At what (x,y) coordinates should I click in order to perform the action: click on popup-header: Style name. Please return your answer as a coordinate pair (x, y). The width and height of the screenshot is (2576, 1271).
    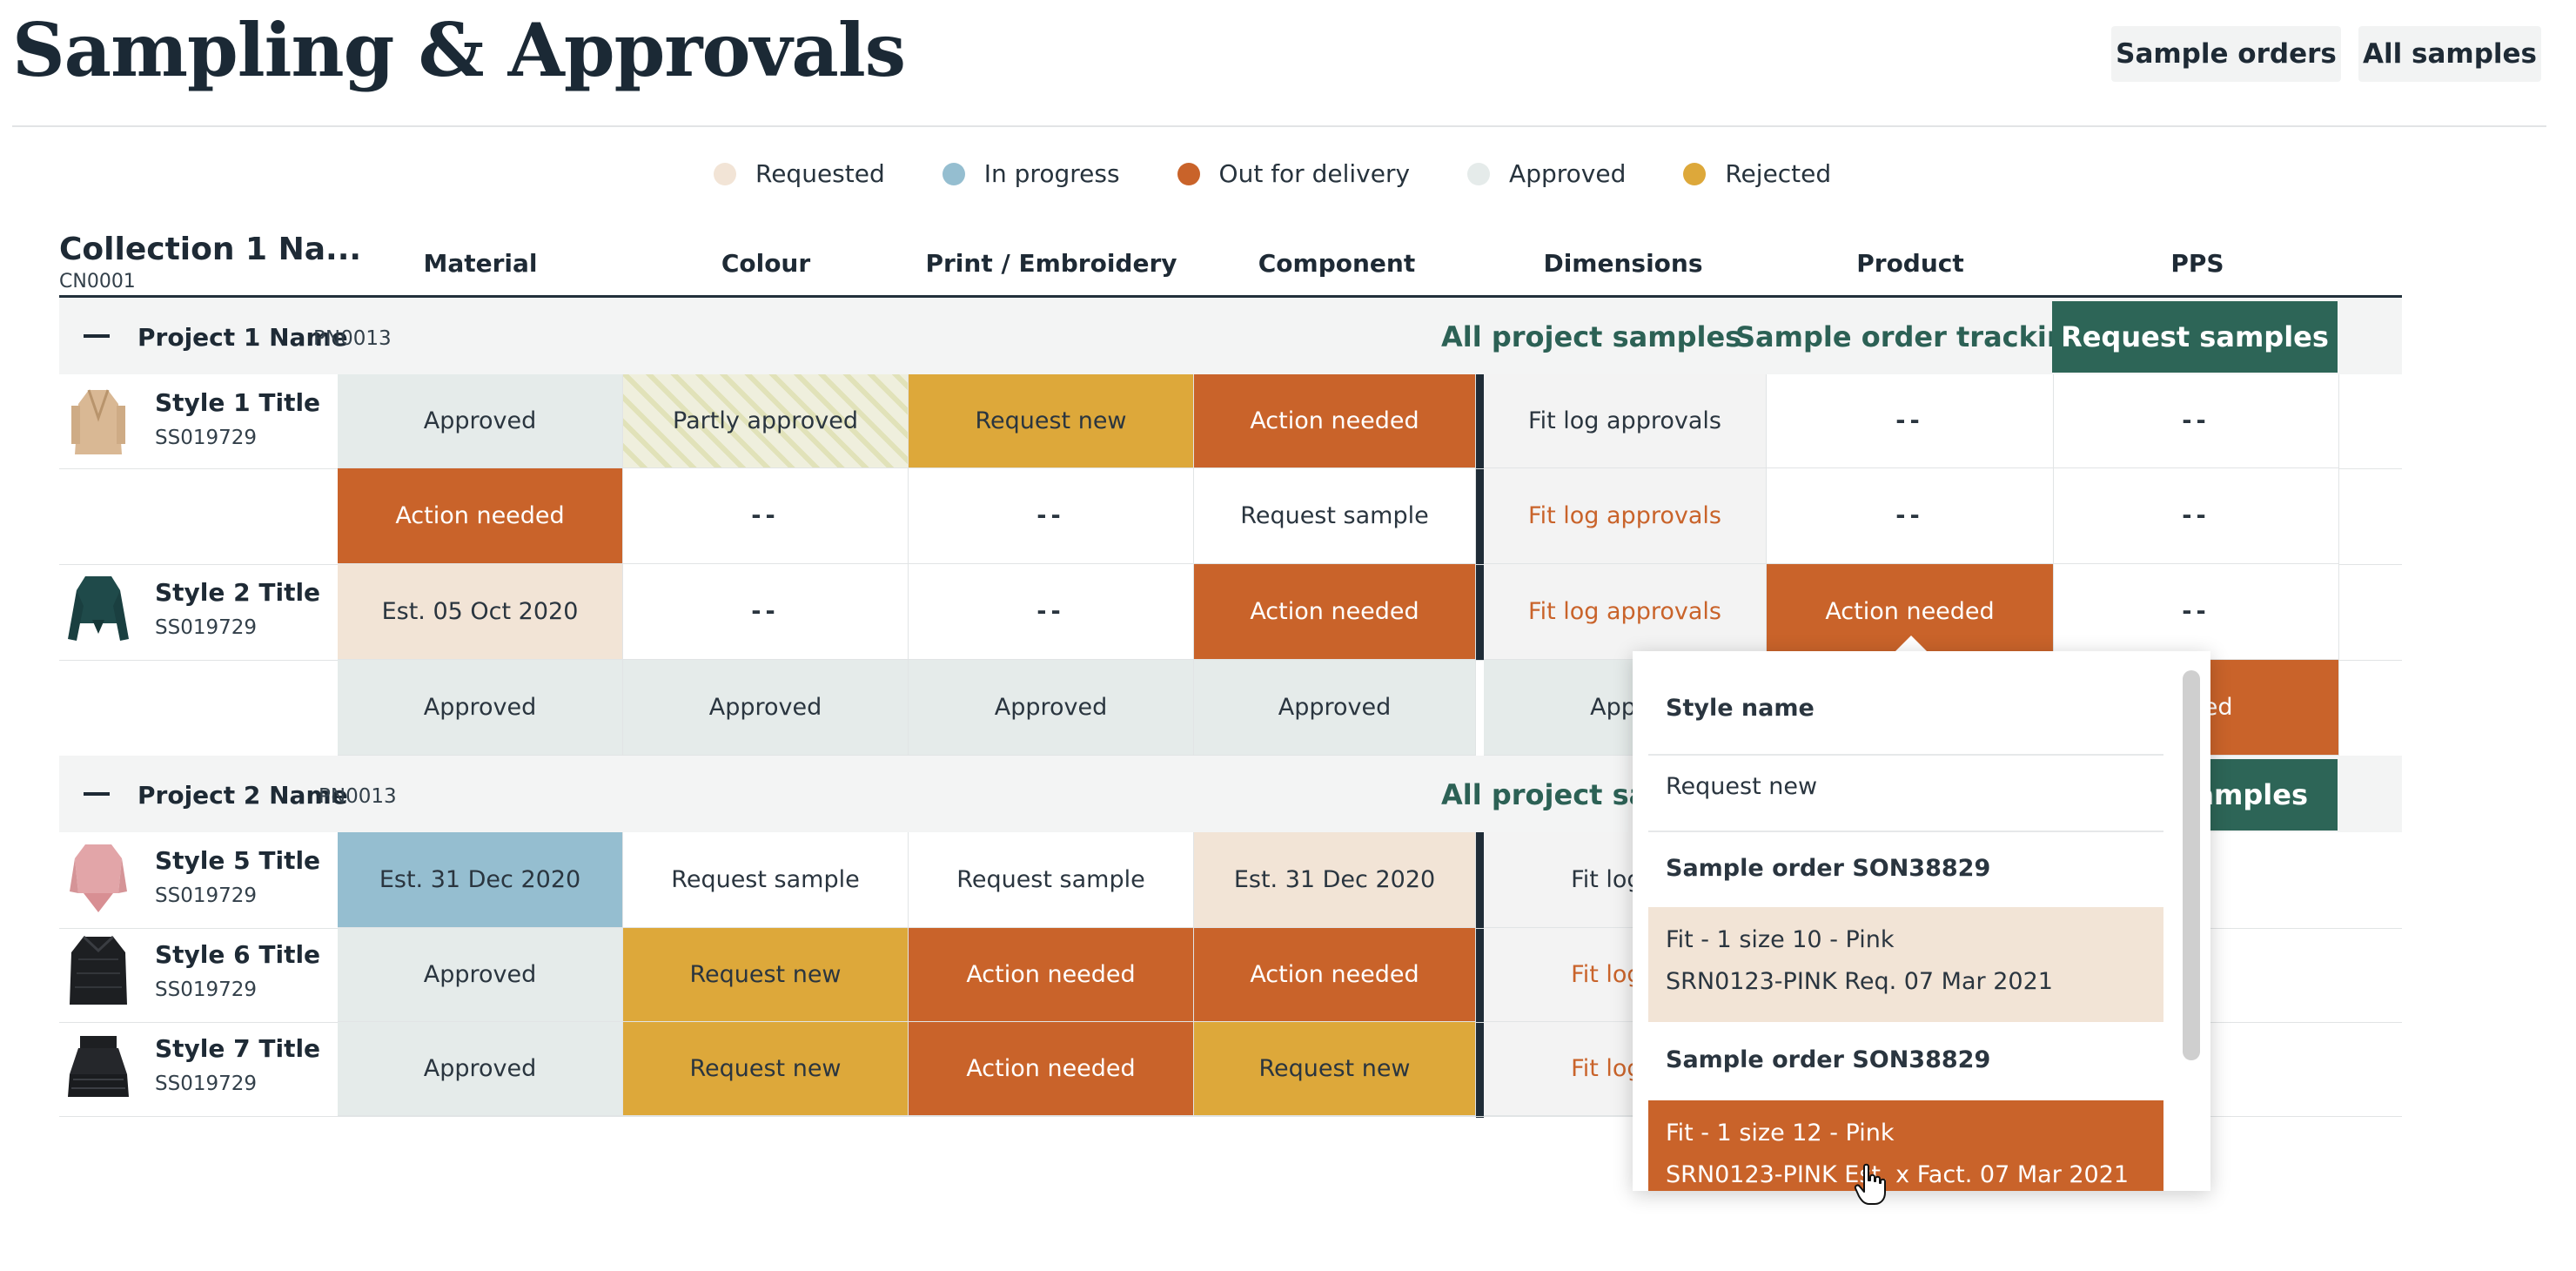
    Looking at the image, I should click on (1741, 708).